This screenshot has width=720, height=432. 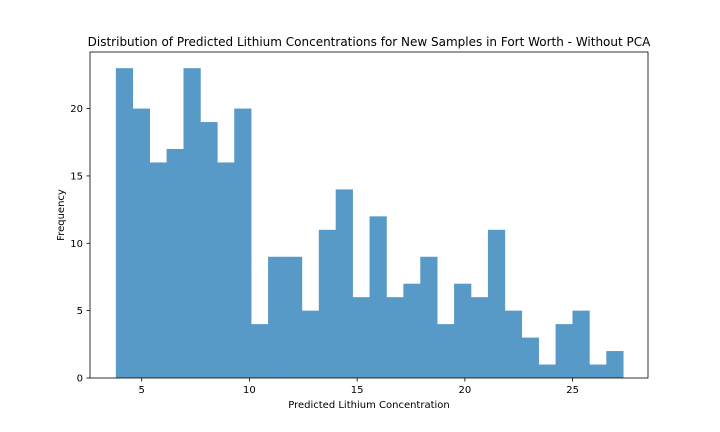 I want to click on x-axis-ticks: 5 10 15 20 25, so click(x=359, y=387).